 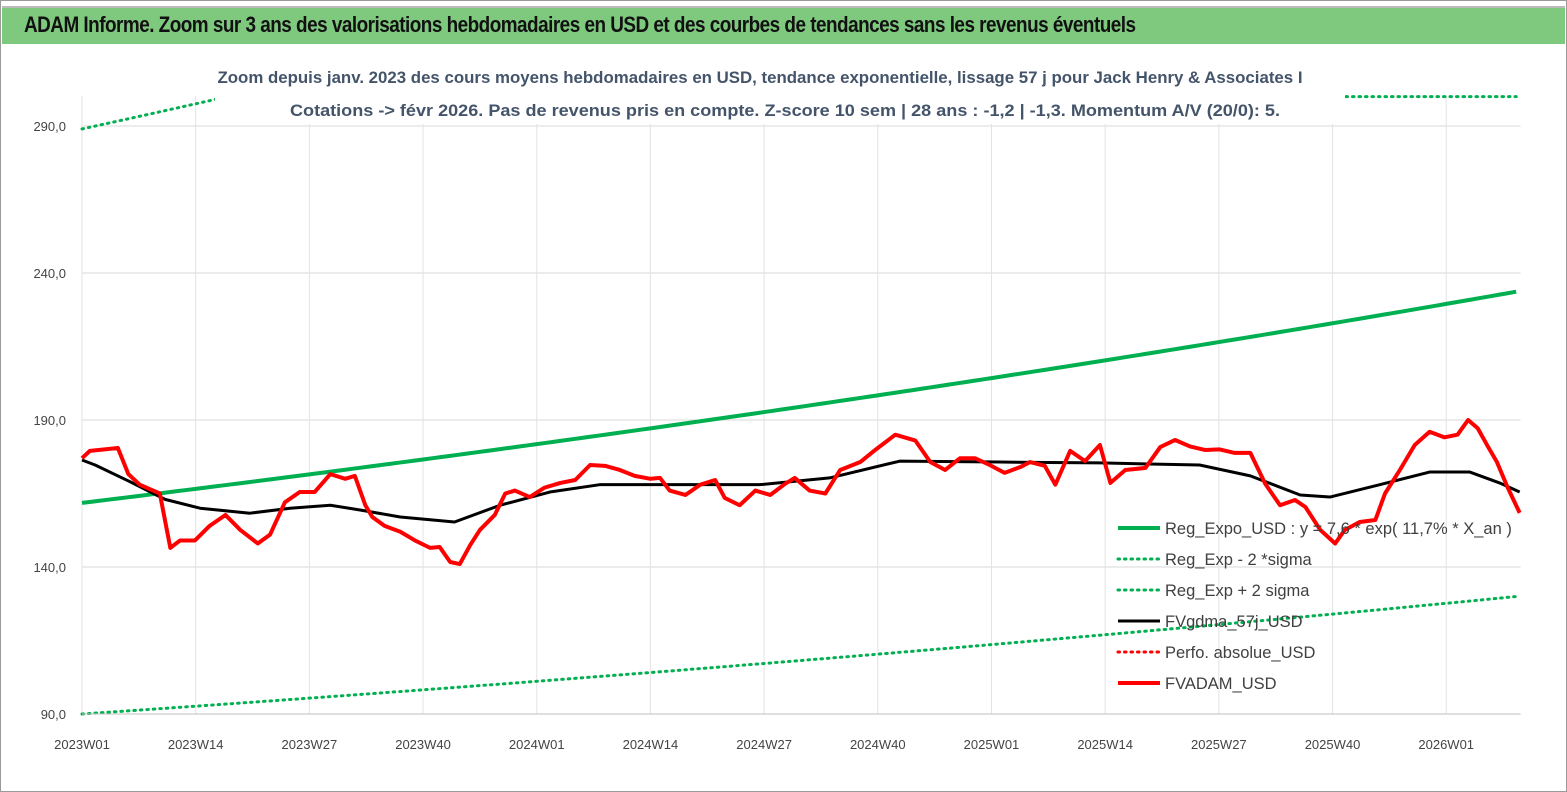 What do you see at coordinates (1240, 653) in the screenshot?
I see `legend-label: Perfo. absolue_USD` at bounding box center [1240, 653].